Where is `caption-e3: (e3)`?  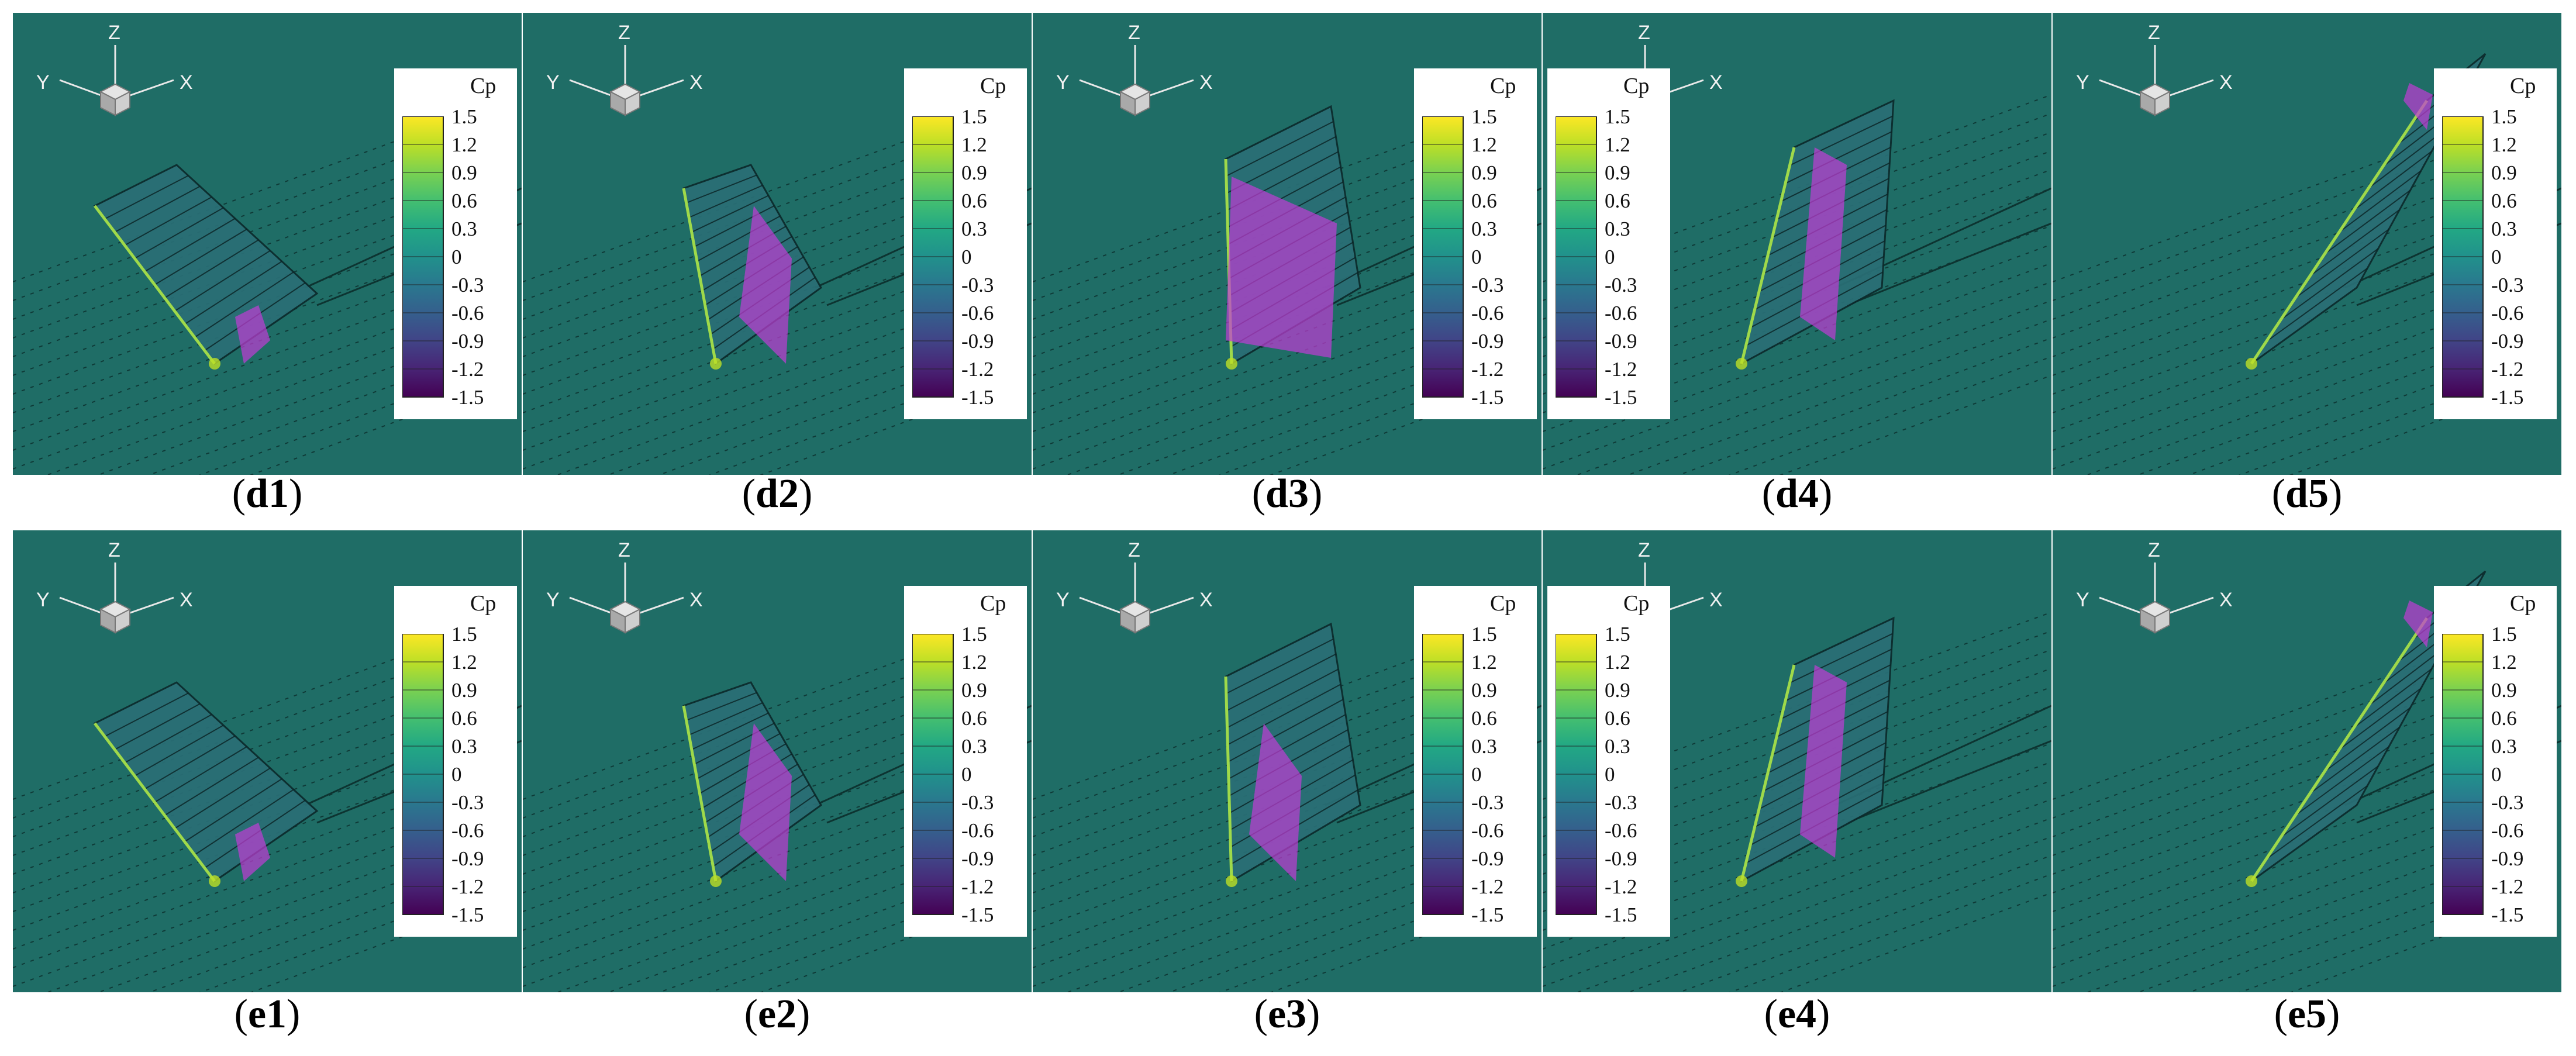 caption-e3: (e3) is located at coordinates (1287, 1015).